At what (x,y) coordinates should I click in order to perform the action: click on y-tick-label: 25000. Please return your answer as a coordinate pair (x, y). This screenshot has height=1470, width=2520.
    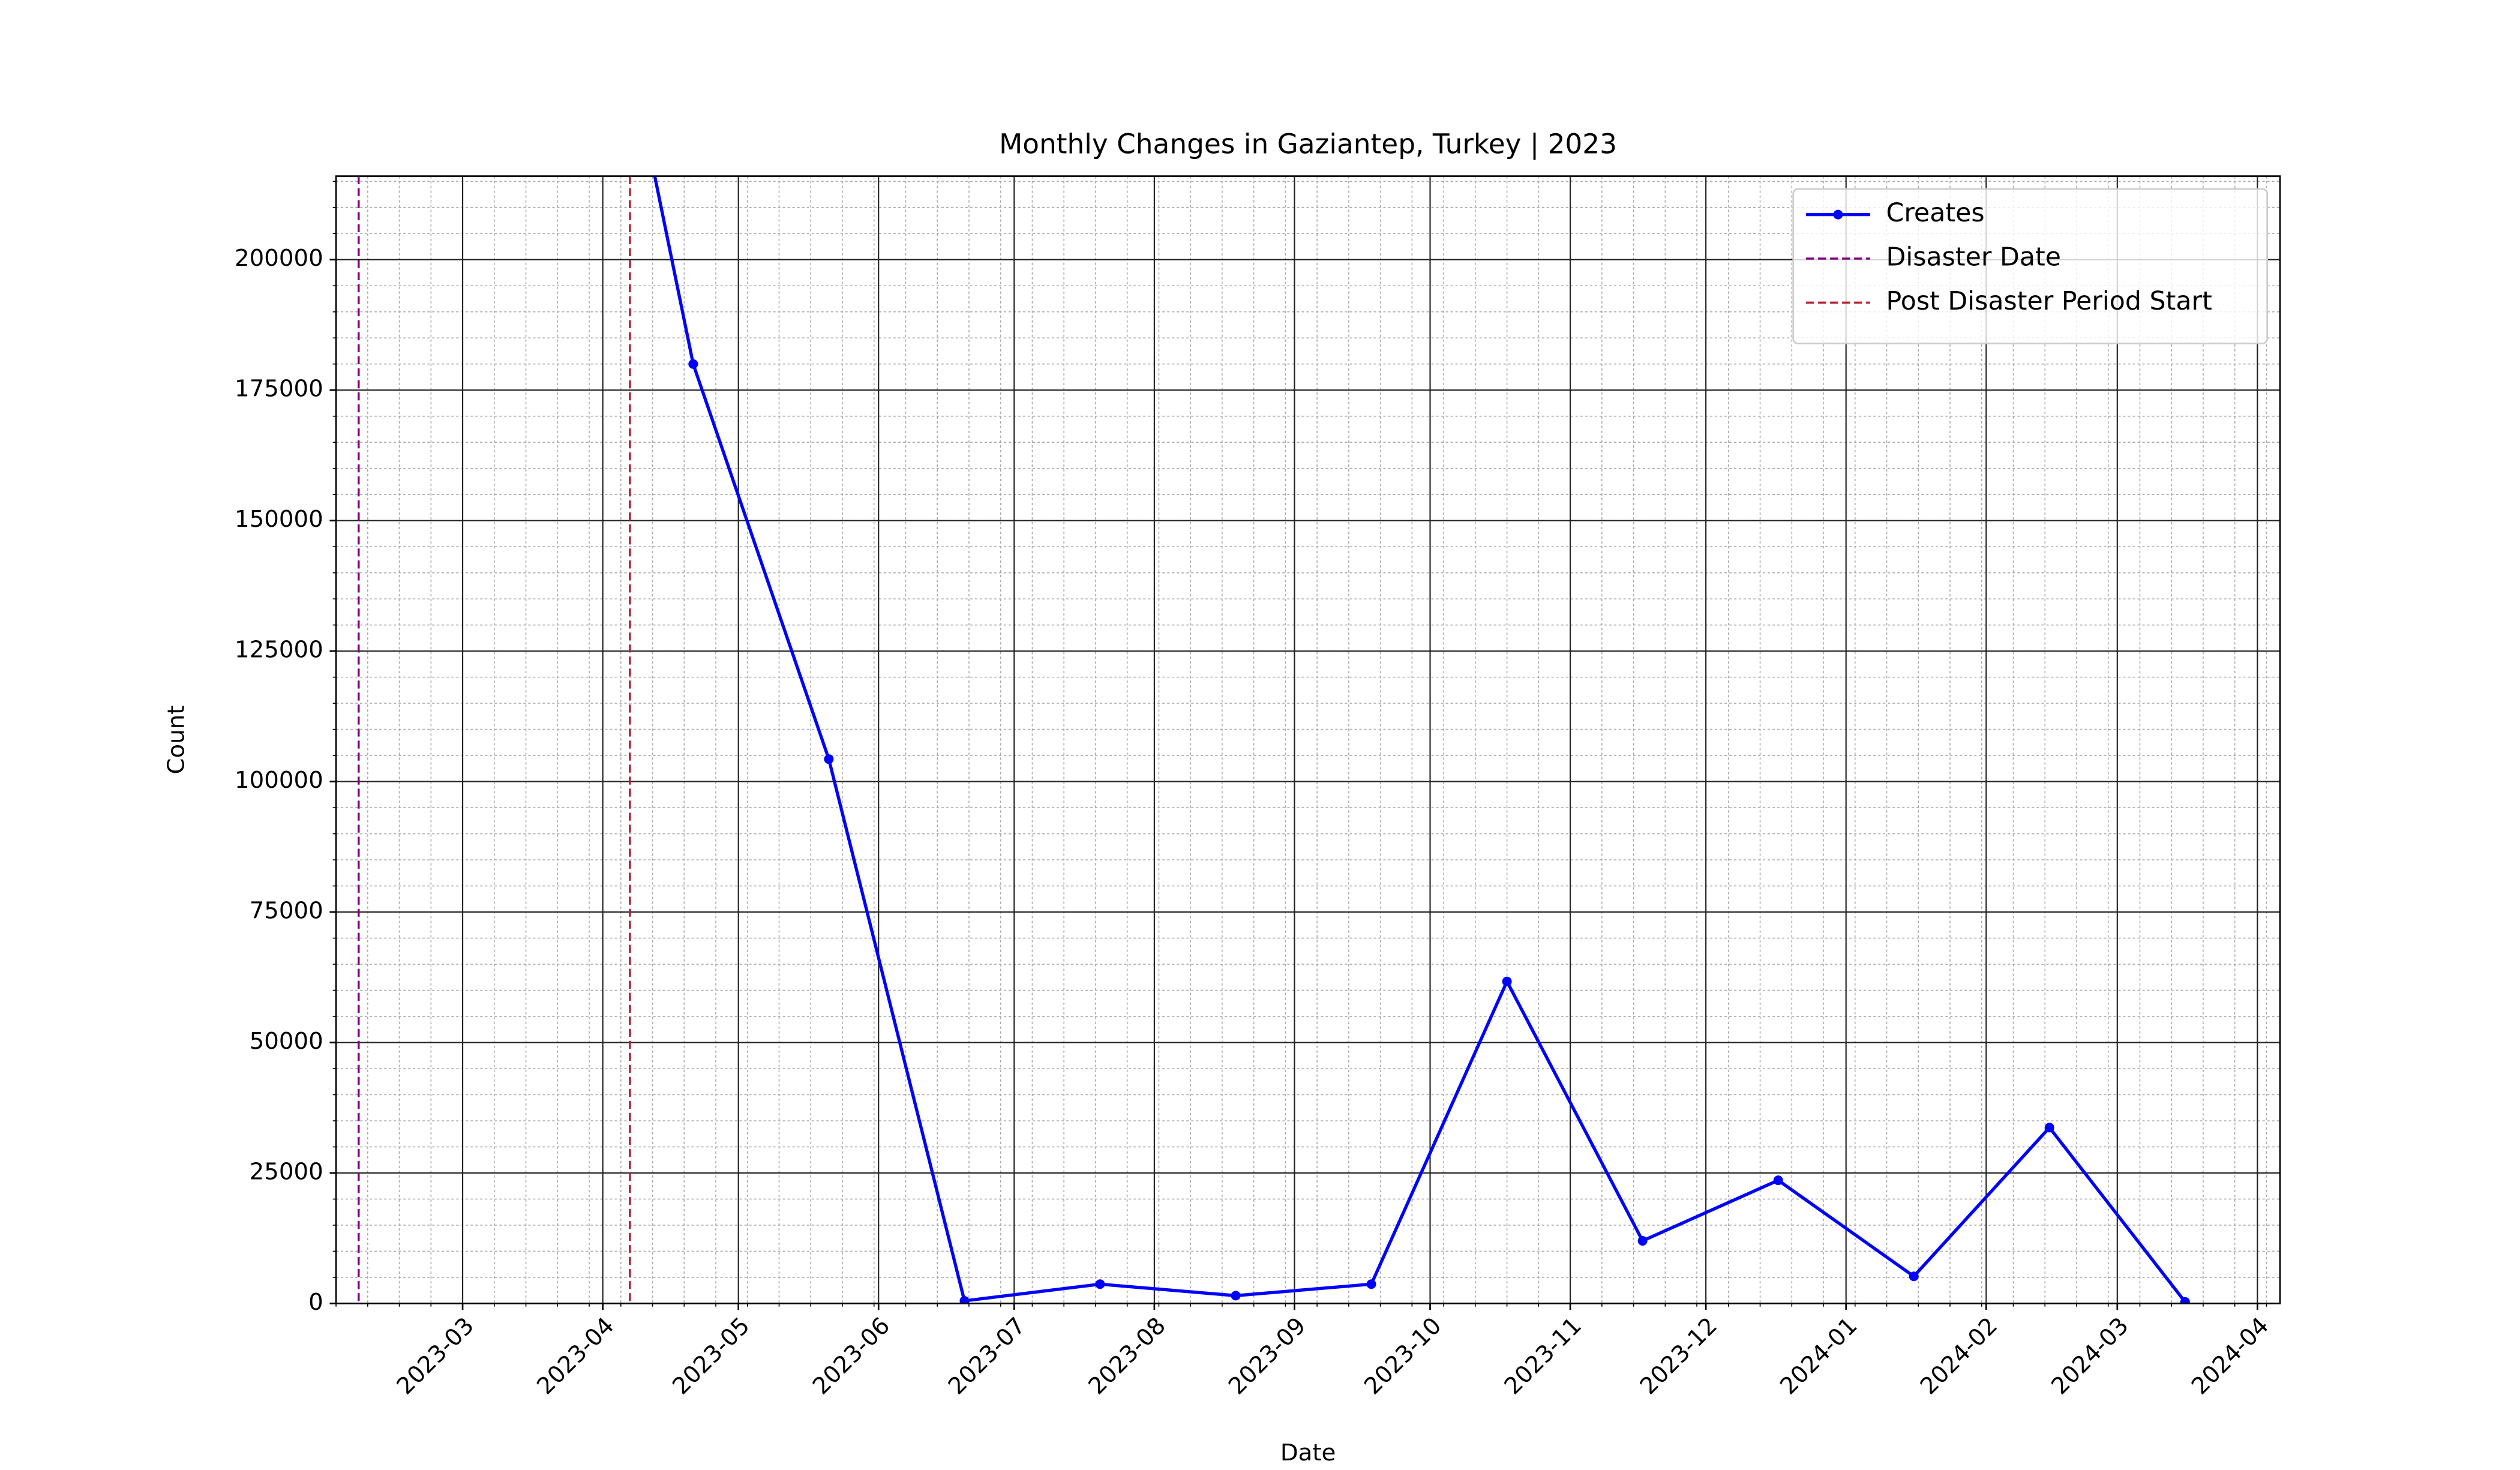
    Looking at the image, I should click on (286, 1171).